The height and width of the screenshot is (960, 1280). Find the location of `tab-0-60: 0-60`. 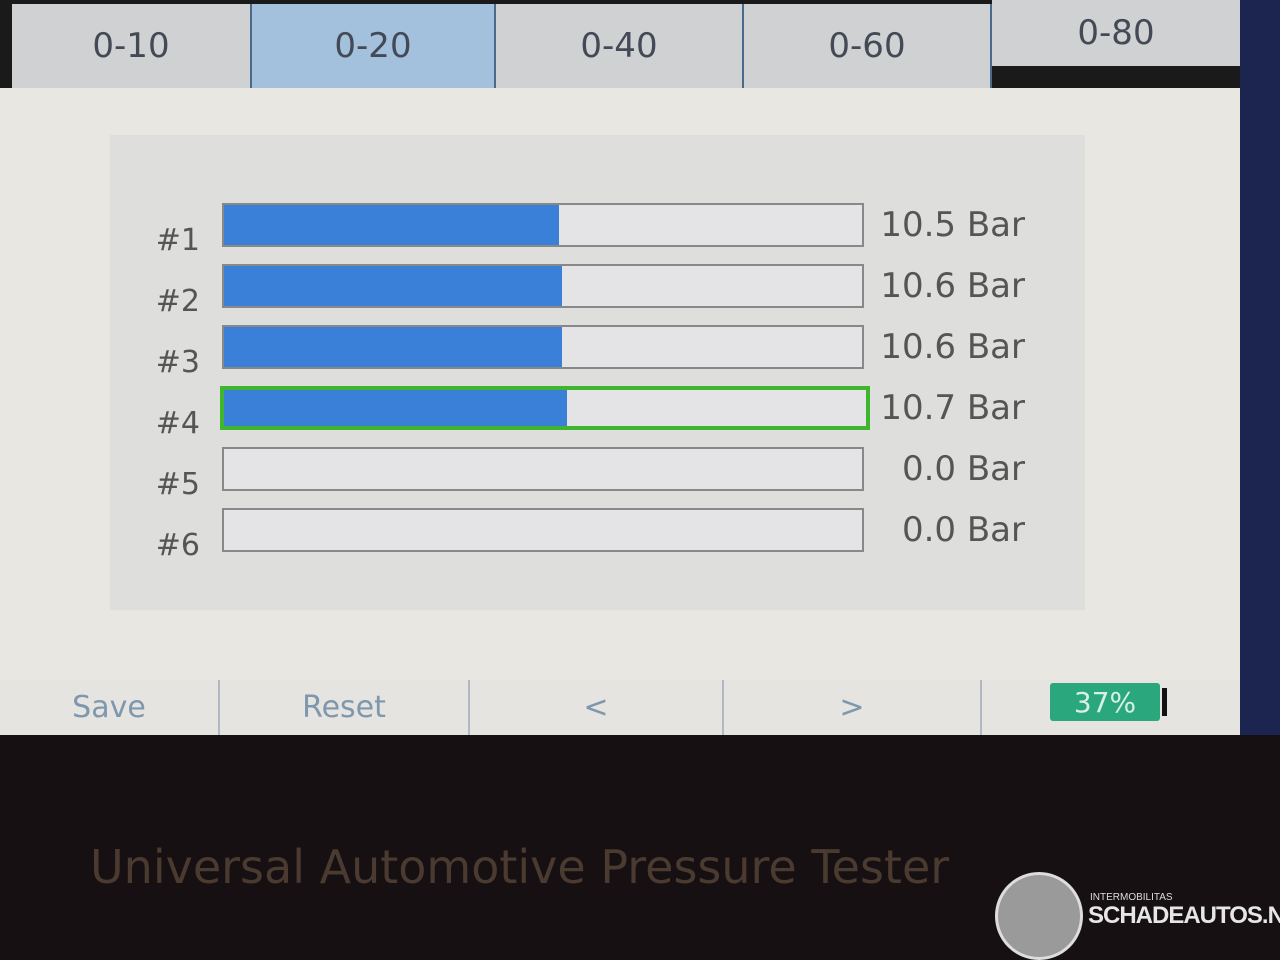

tab-0-60: 0-60 is located at coordinates (868, 46).